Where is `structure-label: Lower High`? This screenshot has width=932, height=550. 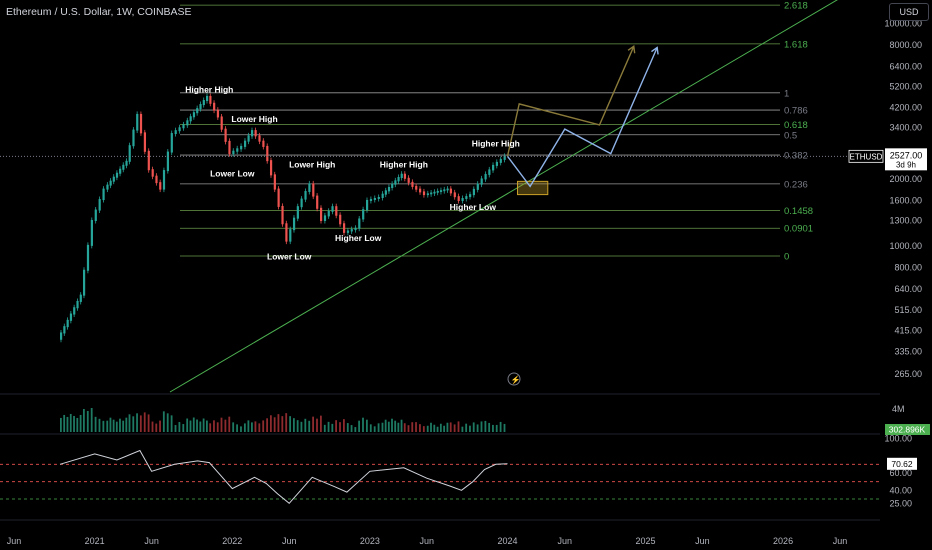
structure-label: Lower High is located at coordinates (312, 165).